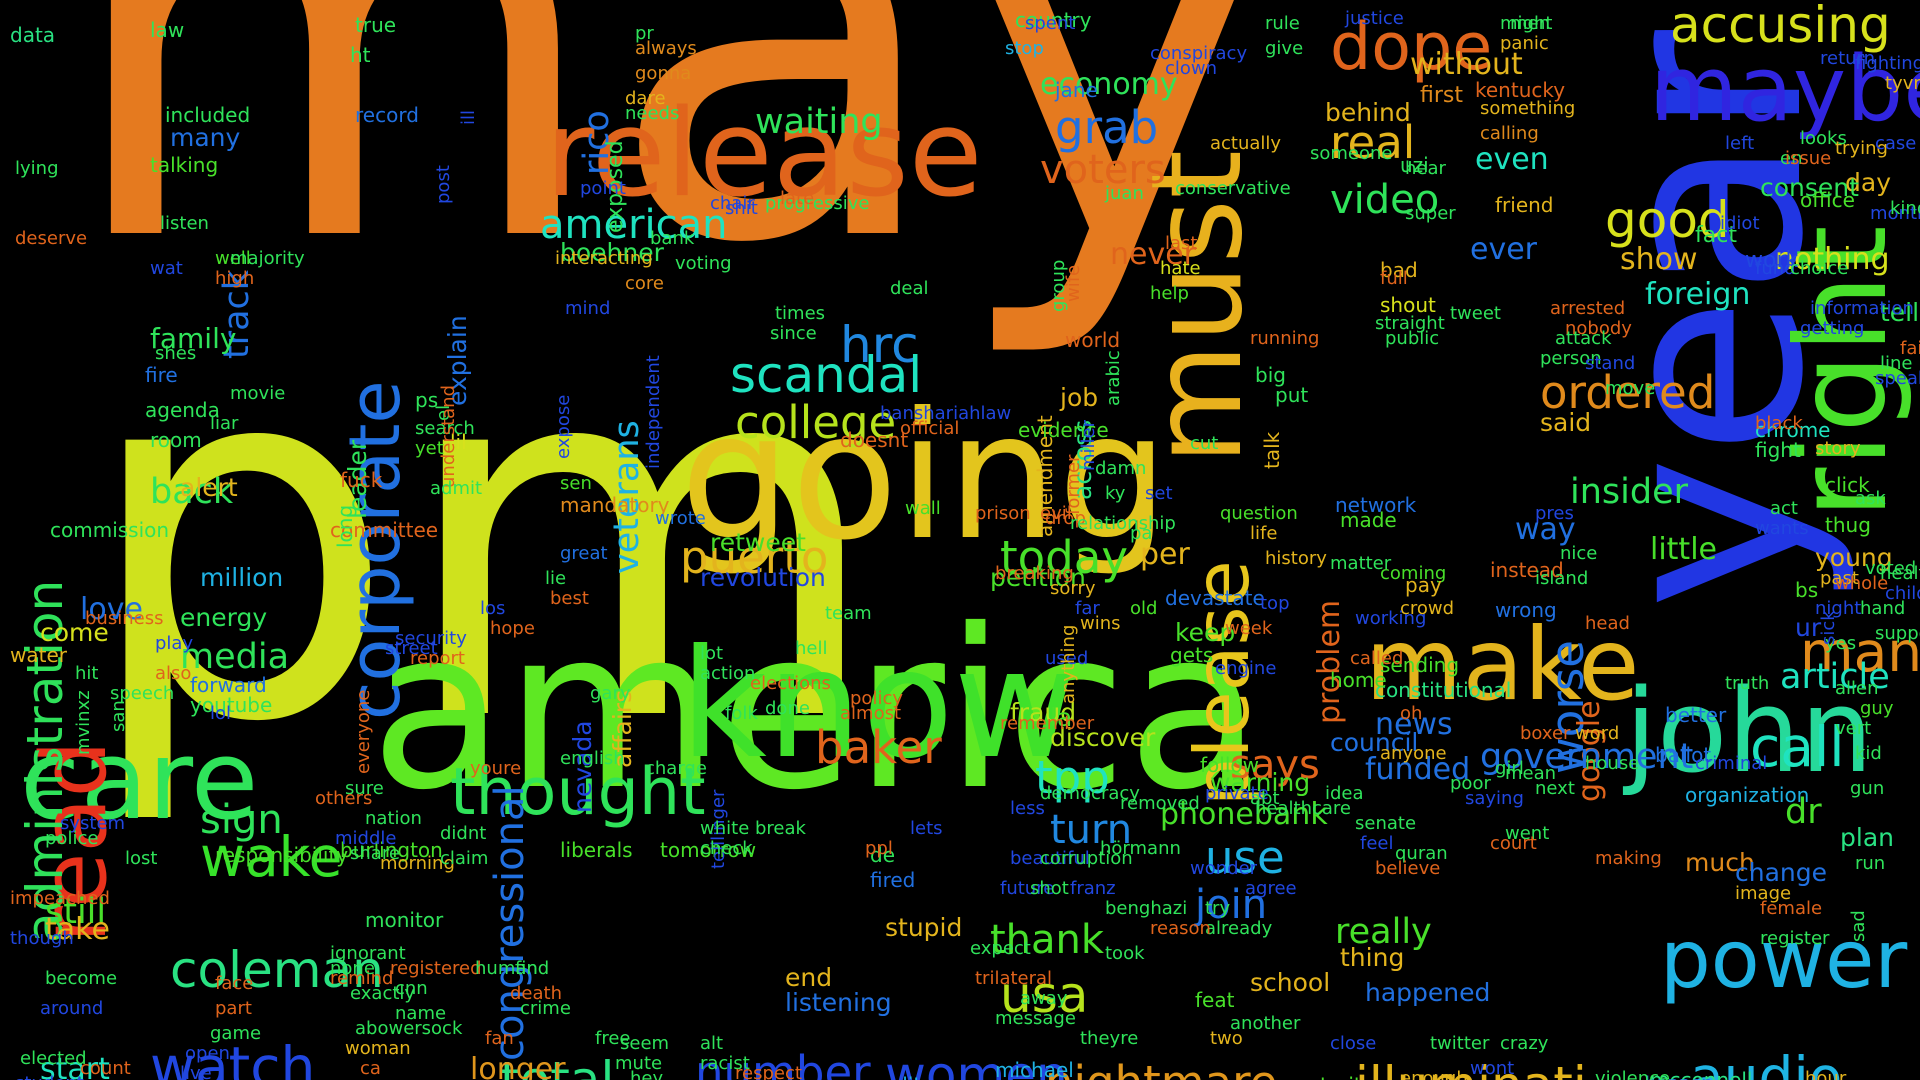 This screenshot has width=1920, height=1080. Describe the element at coordinates (1423, 585) in the screenshot. I see `word-pay: pay` at that location.